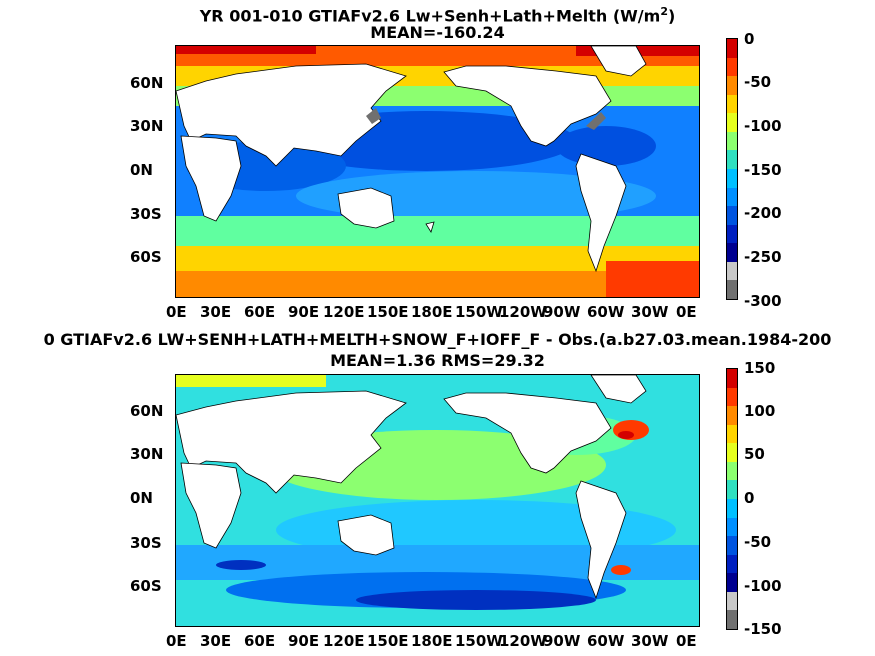  What do you see at coordinates (763, 213) in the screenshot?
I see `panel1-colorbar-tick: -200` at bounding box center [763, 213].